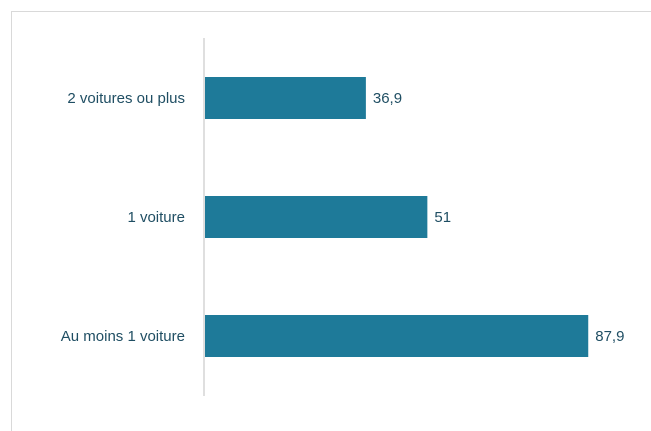 The image size is (651, 431). What do you see at coordinates (609, 336) in the screenshot?
I see `value-label-2: 87,9` at bounding box center [609, 336].